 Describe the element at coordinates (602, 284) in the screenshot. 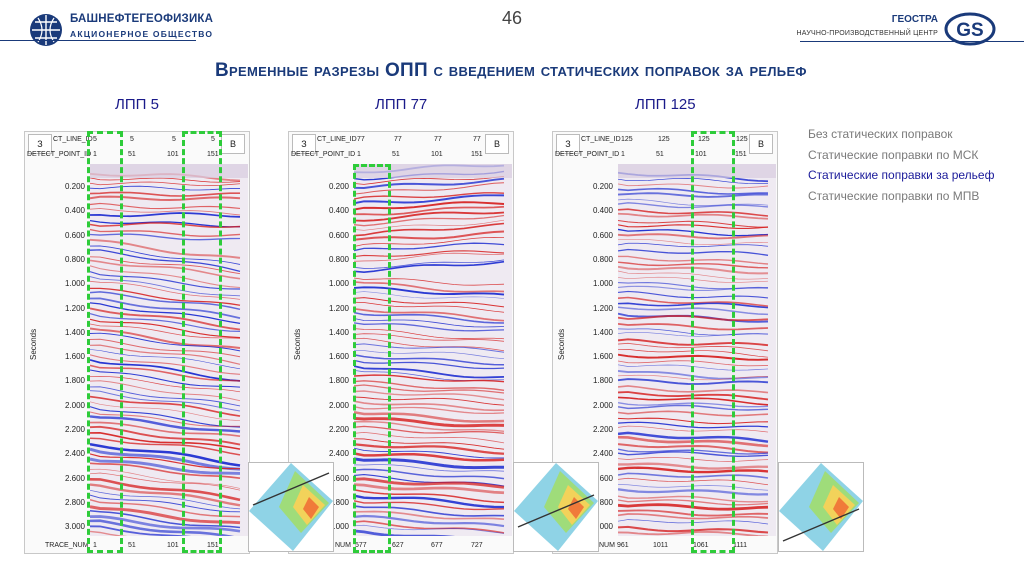

I see `time-tick-label: 1.000` at that location.